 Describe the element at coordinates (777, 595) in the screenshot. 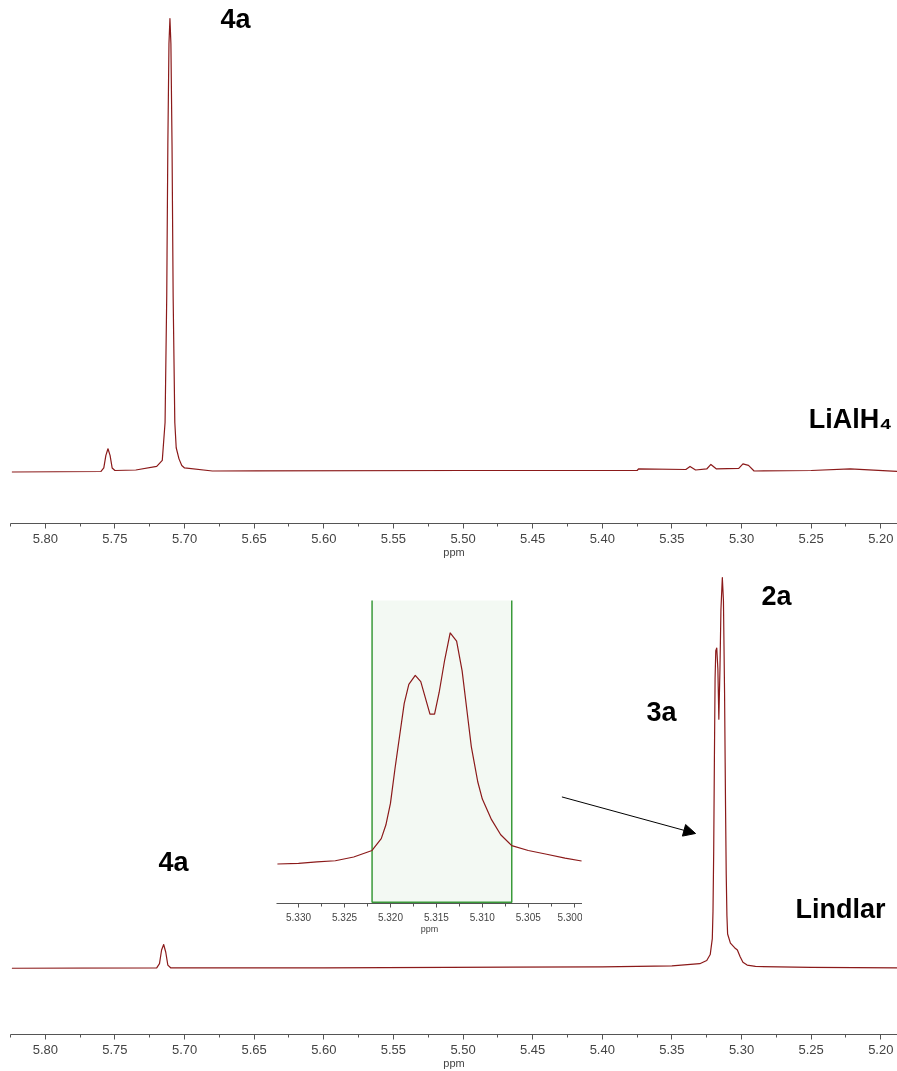

I see `annotation: 2a` at that location.